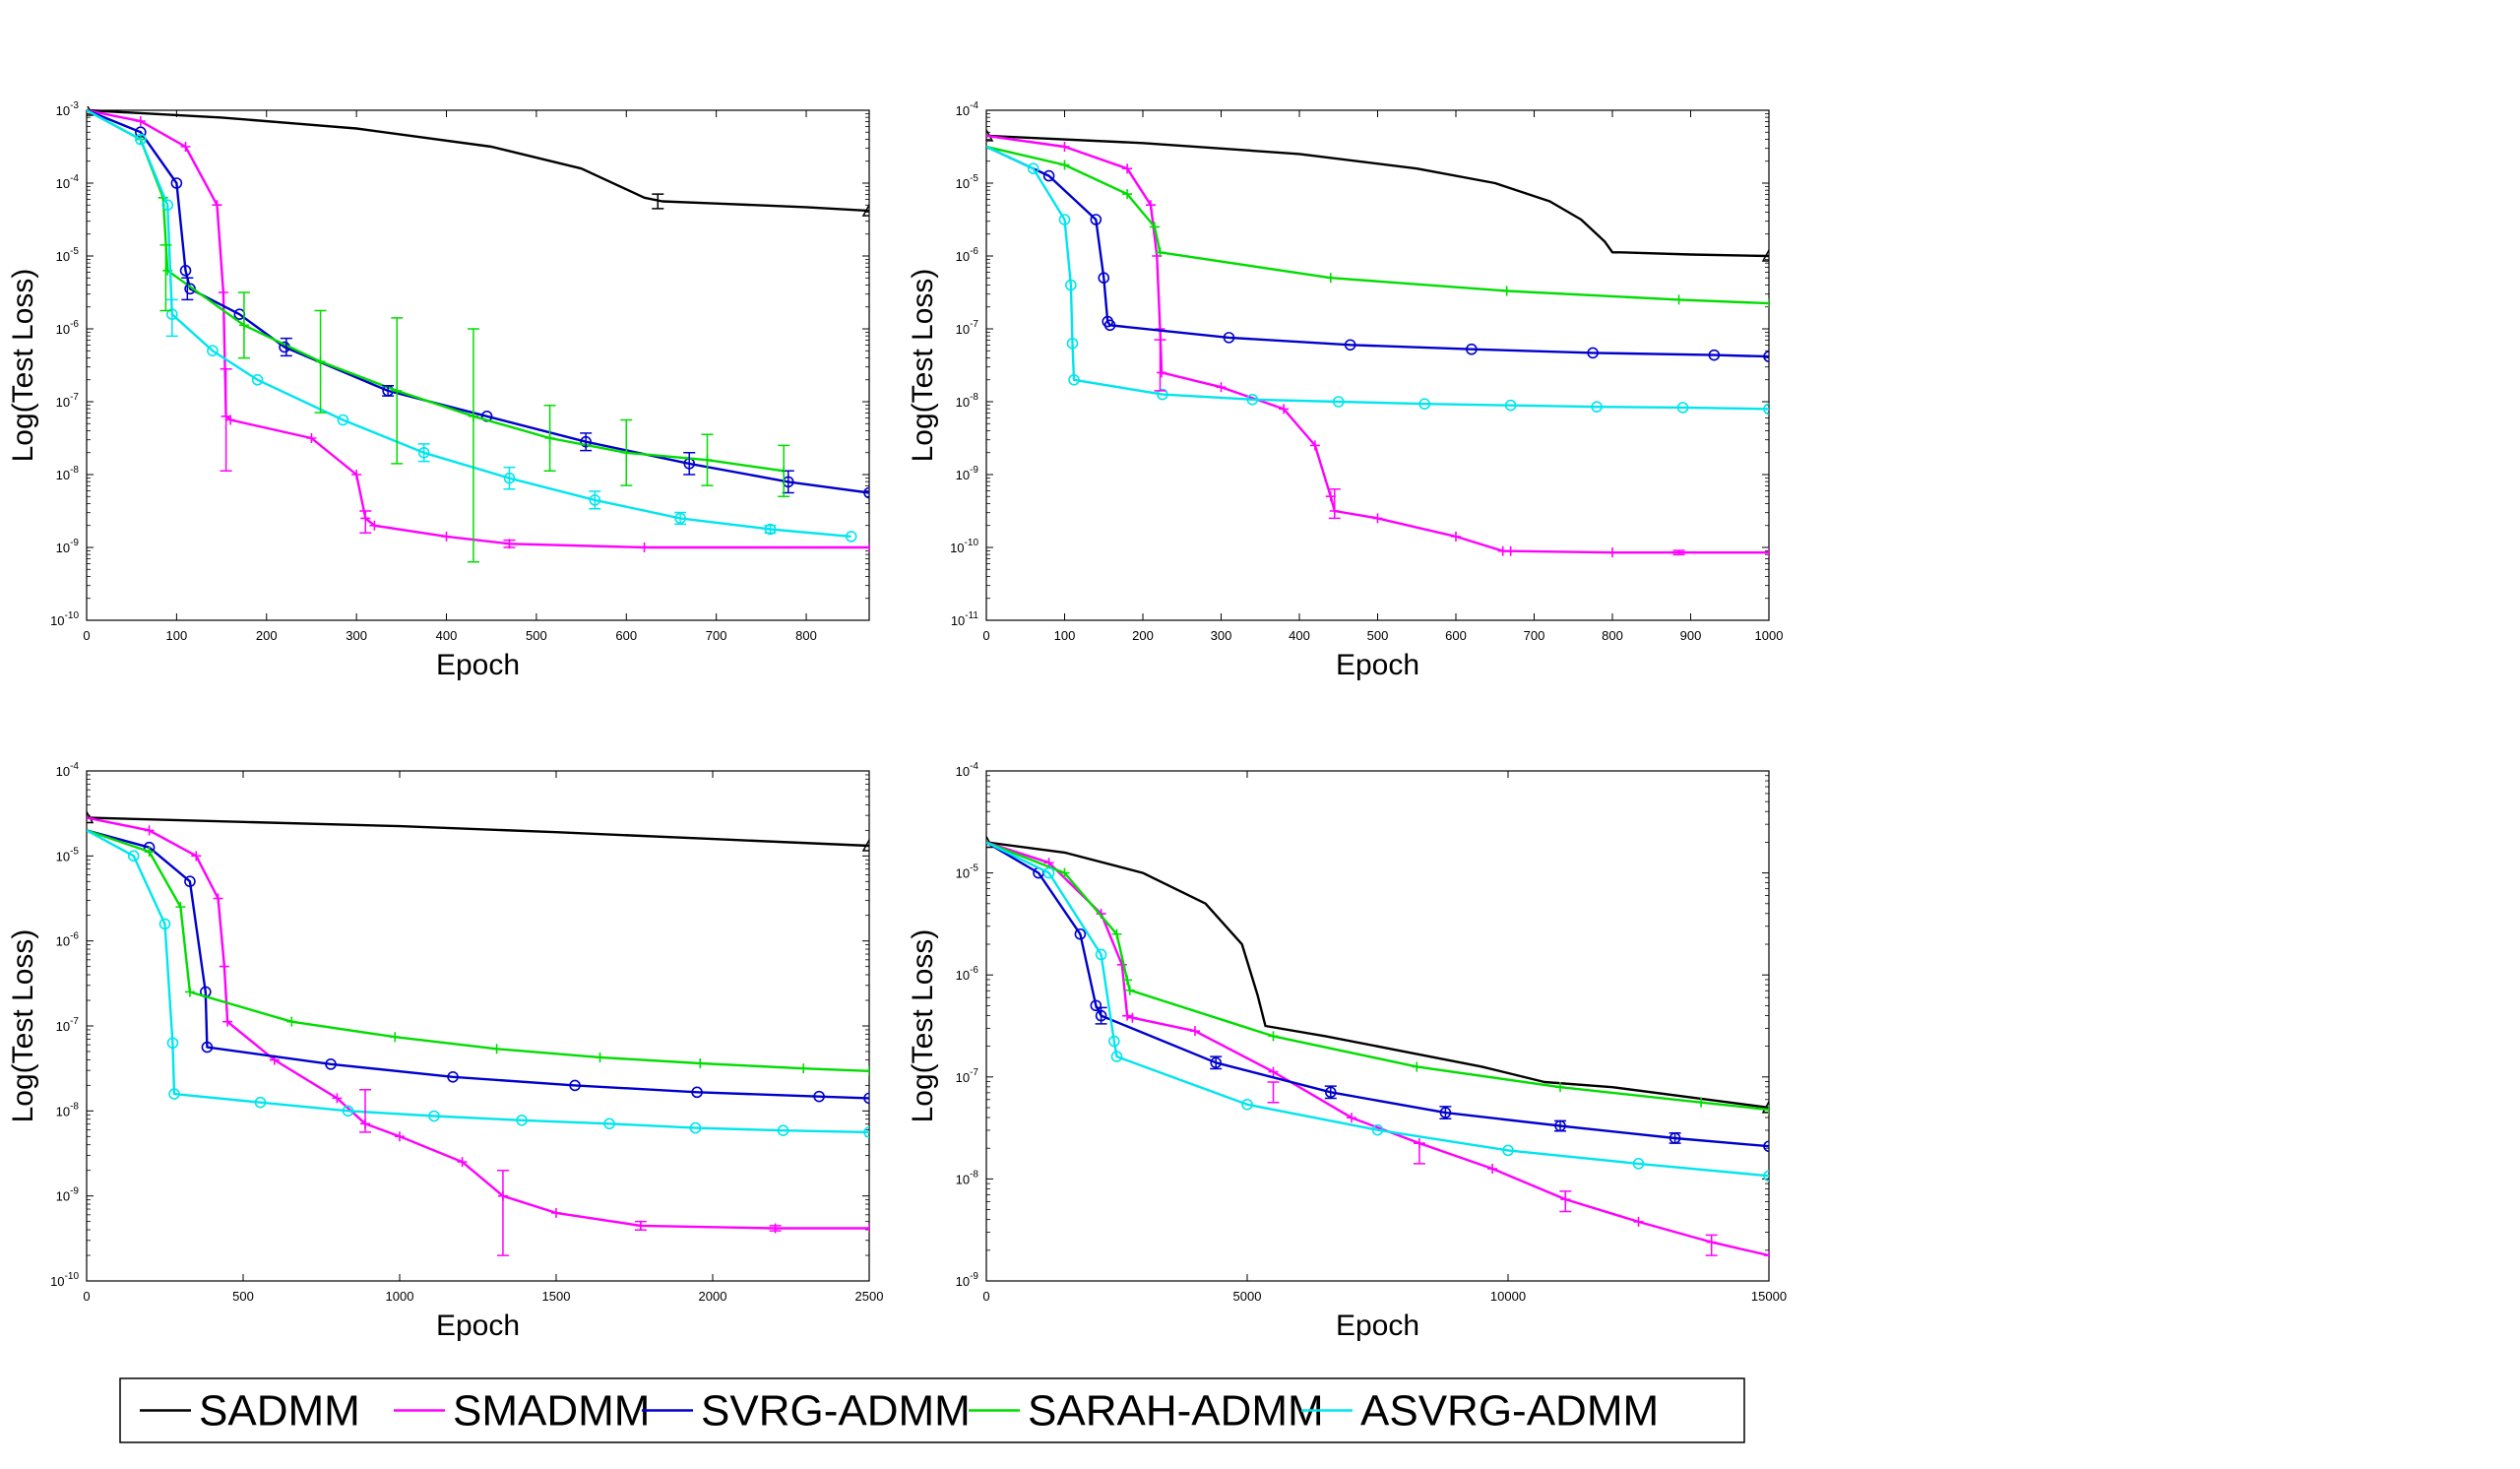 This screenshot has height=1469, width=2520. What do you see at coordinates (400, 1296) in the screenshot?
I see `x-tick-label: 1000` at bounding box center [400, 1296].